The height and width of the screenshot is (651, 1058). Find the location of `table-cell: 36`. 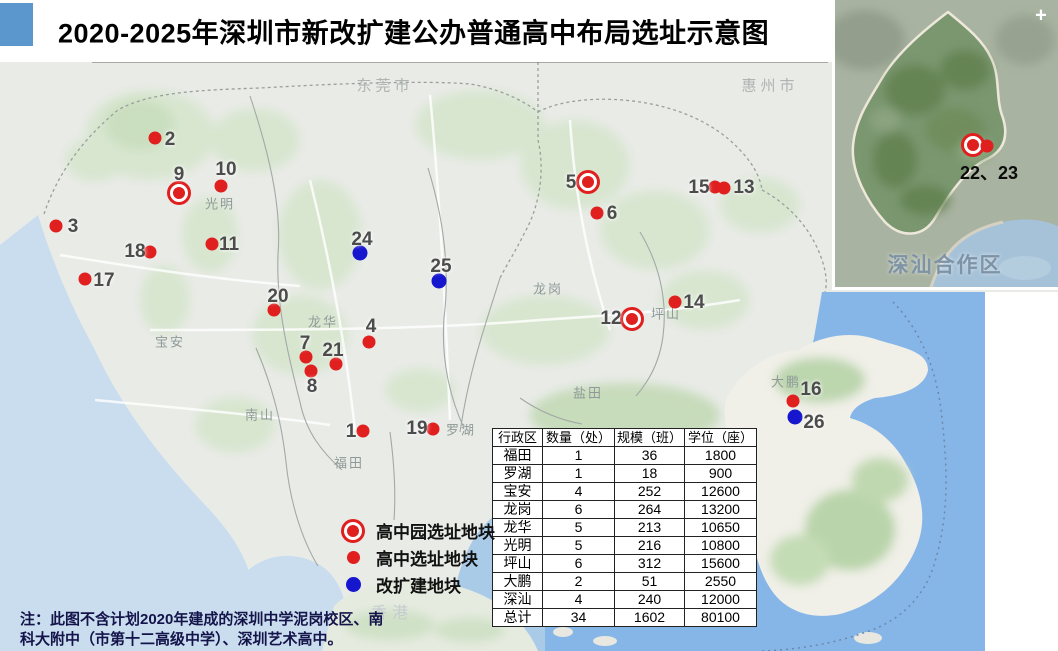

table-cell: 36 is located at coordinates (649, 455).